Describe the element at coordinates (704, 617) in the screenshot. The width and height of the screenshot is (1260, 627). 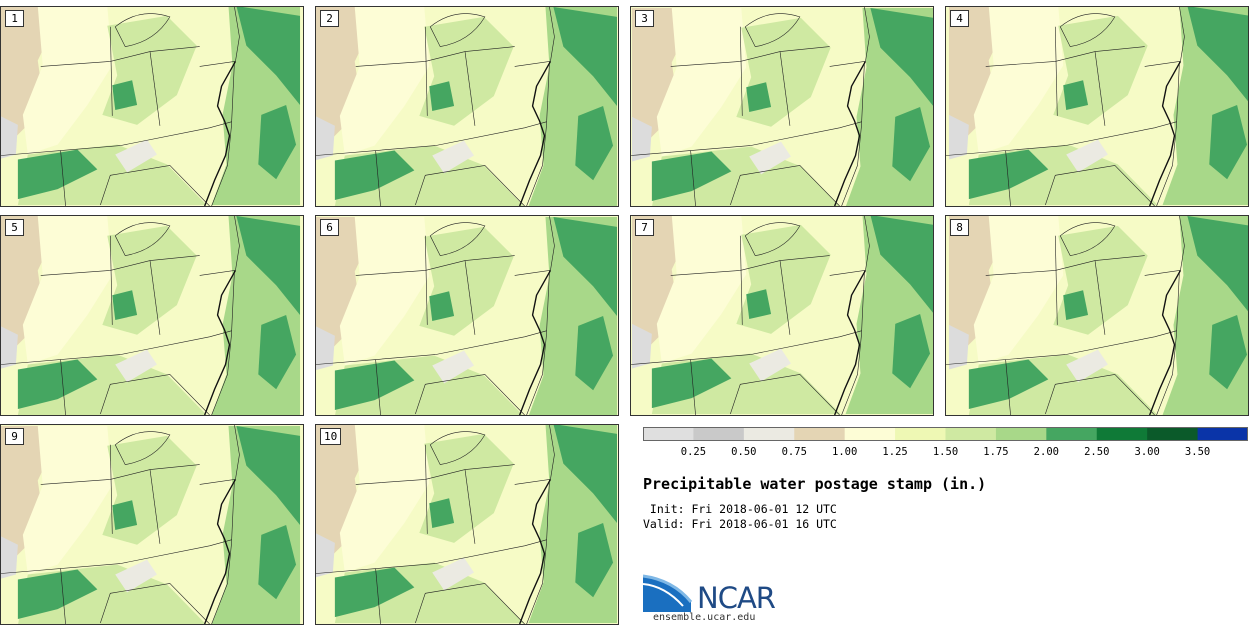
I see `source-url: ensemble.ucar.edu` at that location.